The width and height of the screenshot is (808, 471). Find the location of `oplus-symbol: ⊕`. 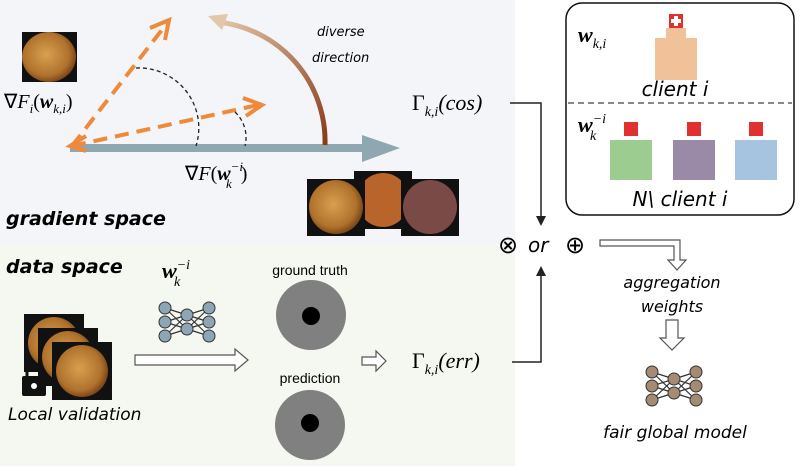

oplus-symbol: ⊕ is located at coordinates (575, 246).